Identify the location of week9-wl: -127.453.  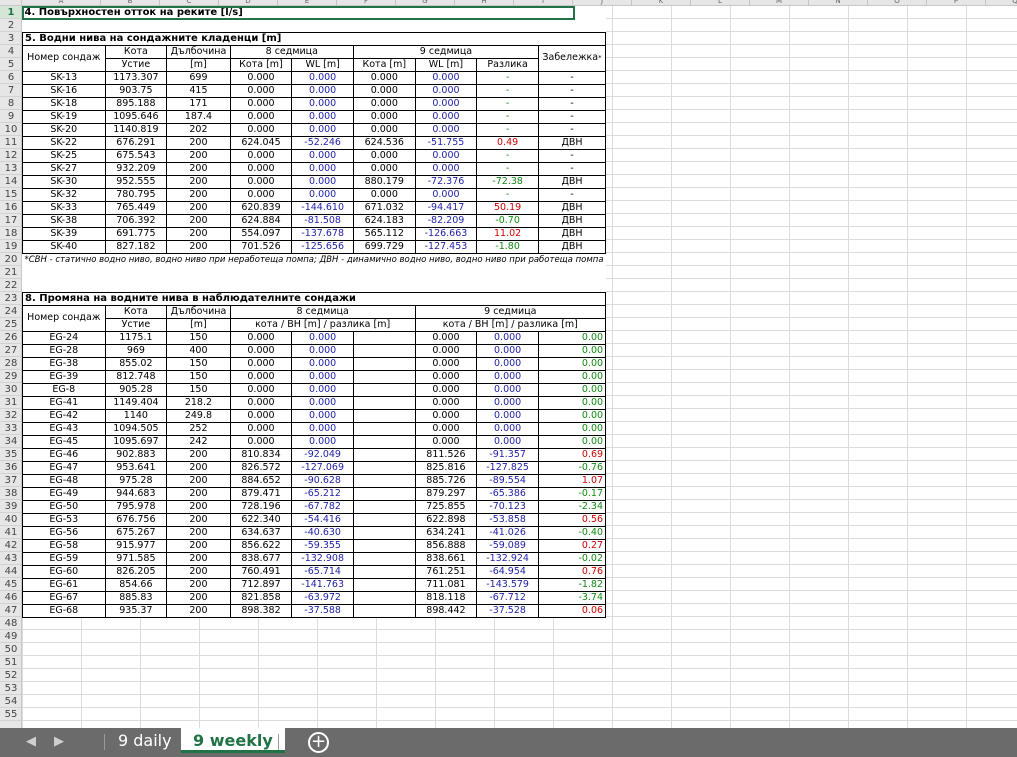
(446, 246).